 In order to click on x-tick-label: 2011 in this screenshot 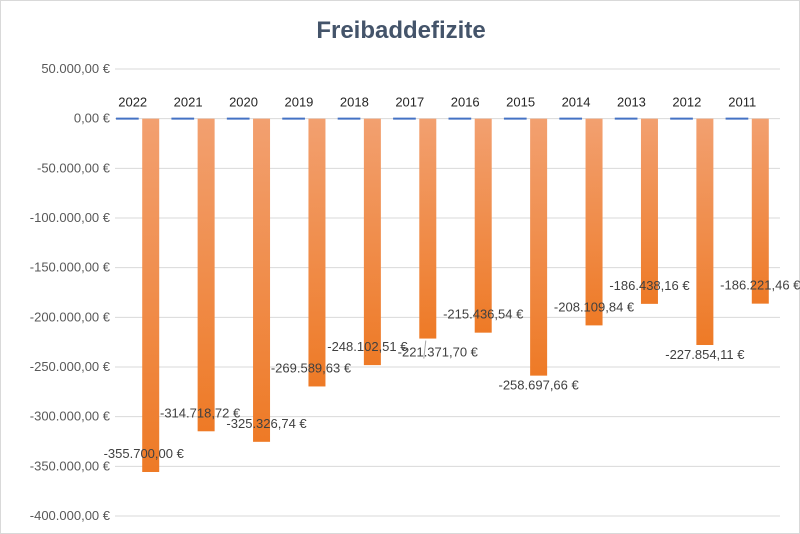, I will do `click(742, 102)`.